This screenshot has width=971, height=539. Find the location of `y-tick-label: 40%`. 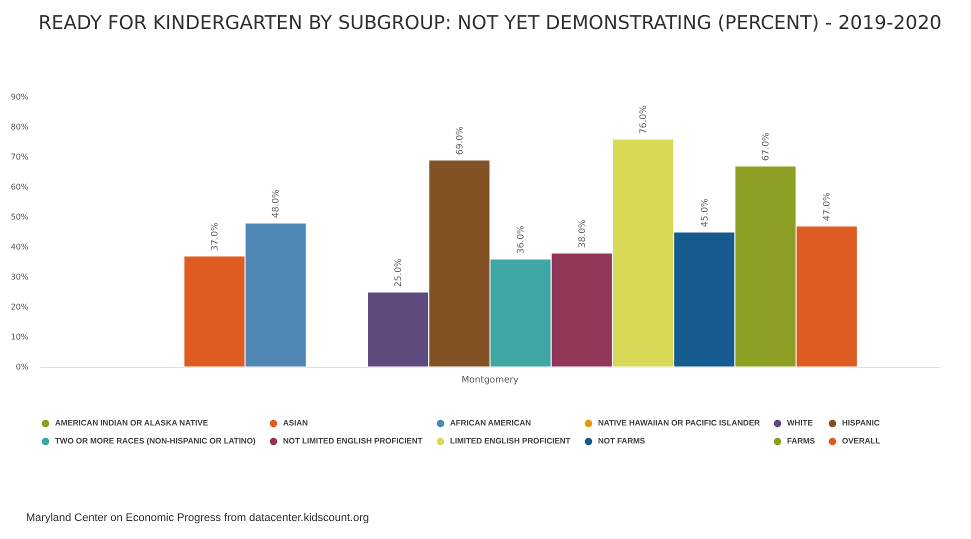

y-tick-label: 40% is located at coordinates (19, 247).